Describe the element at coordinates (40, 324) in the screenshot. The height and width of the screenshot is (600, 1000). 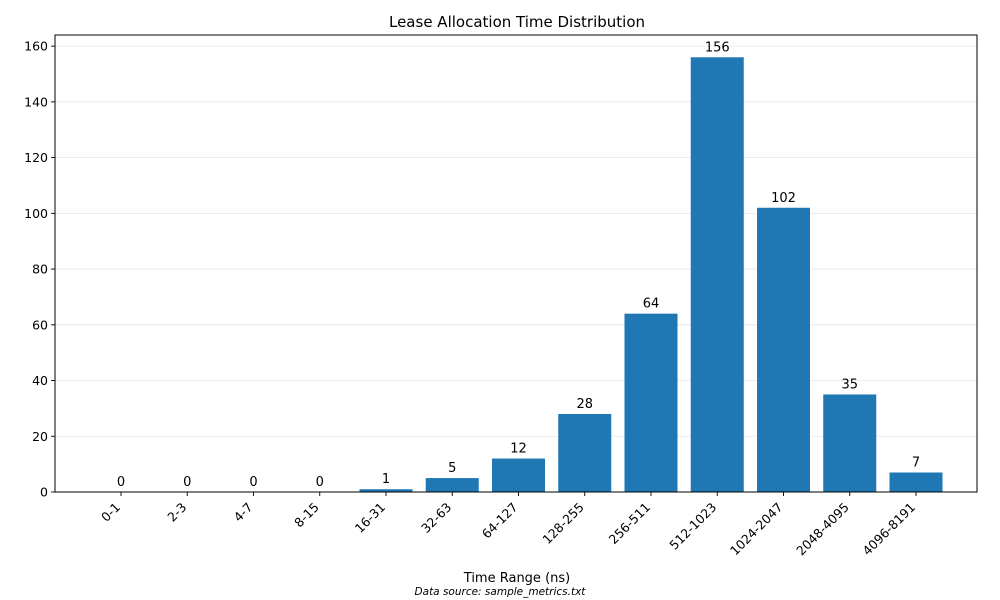
I see `y-tick-label: 60` at that location.